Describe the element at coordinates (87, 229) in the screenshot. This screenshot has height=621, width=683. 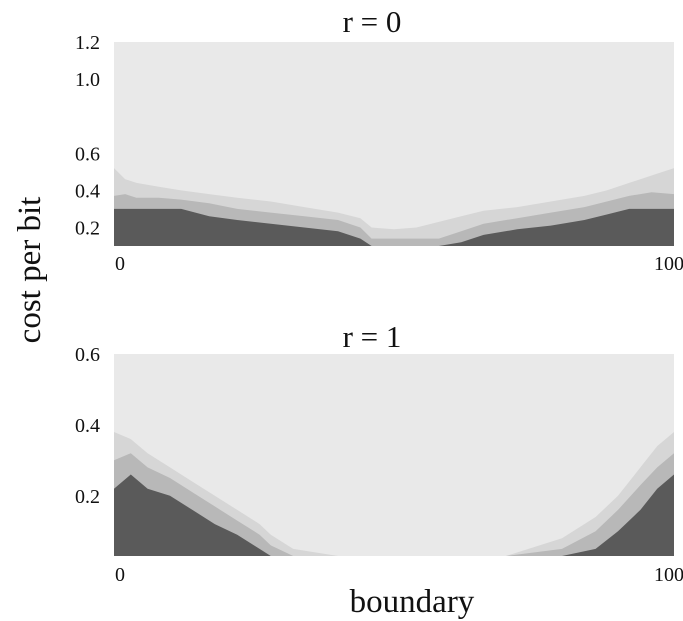
I see `y-tick-label-r0: 0.2` at that location.